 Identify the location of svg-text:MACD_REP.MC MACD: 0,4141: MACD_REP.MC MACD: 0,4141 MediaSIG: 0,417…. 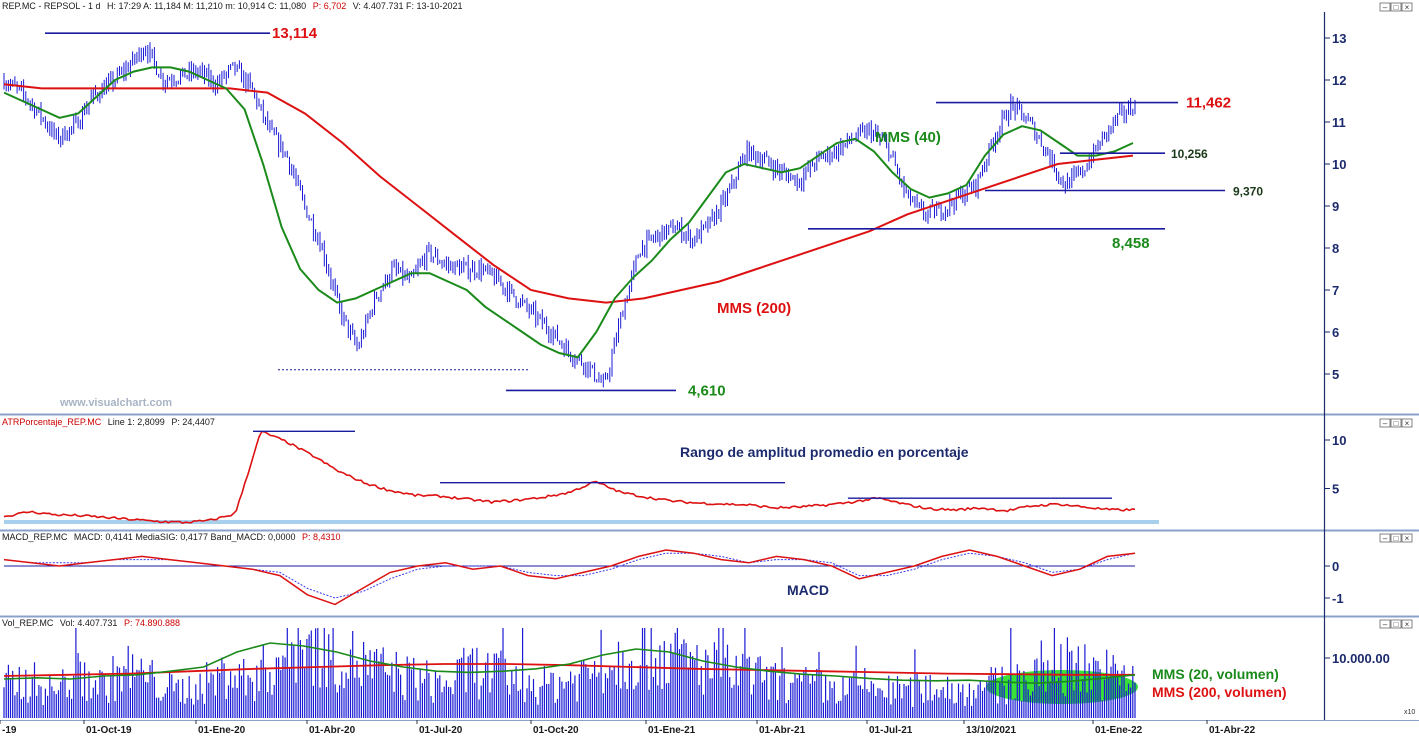
(171, 537).